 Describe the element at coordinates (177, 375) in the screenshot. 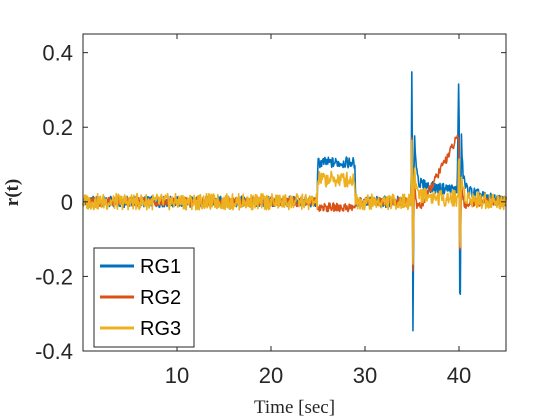

I see `x-tick-label: 10` at that location.